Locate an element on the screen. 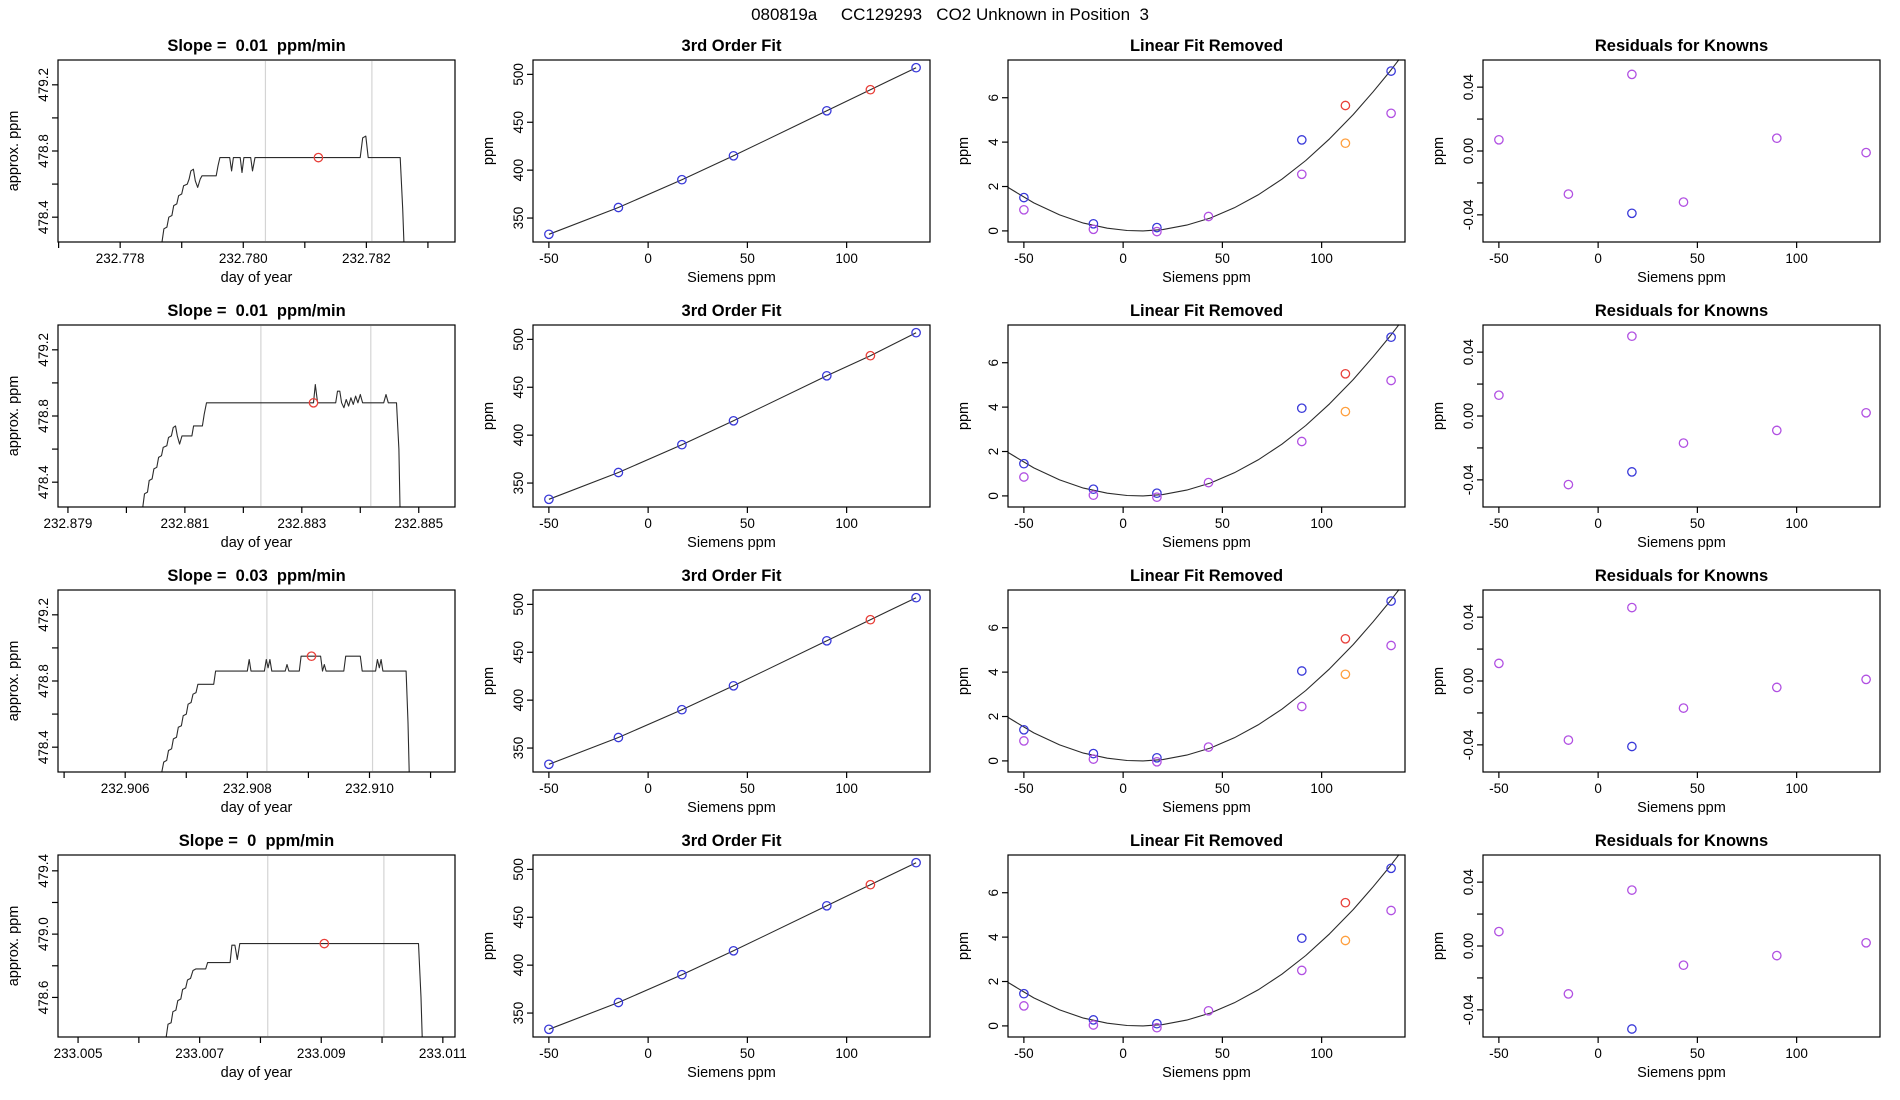  svg-text: 232.883 is located at coordinates (301, 523).